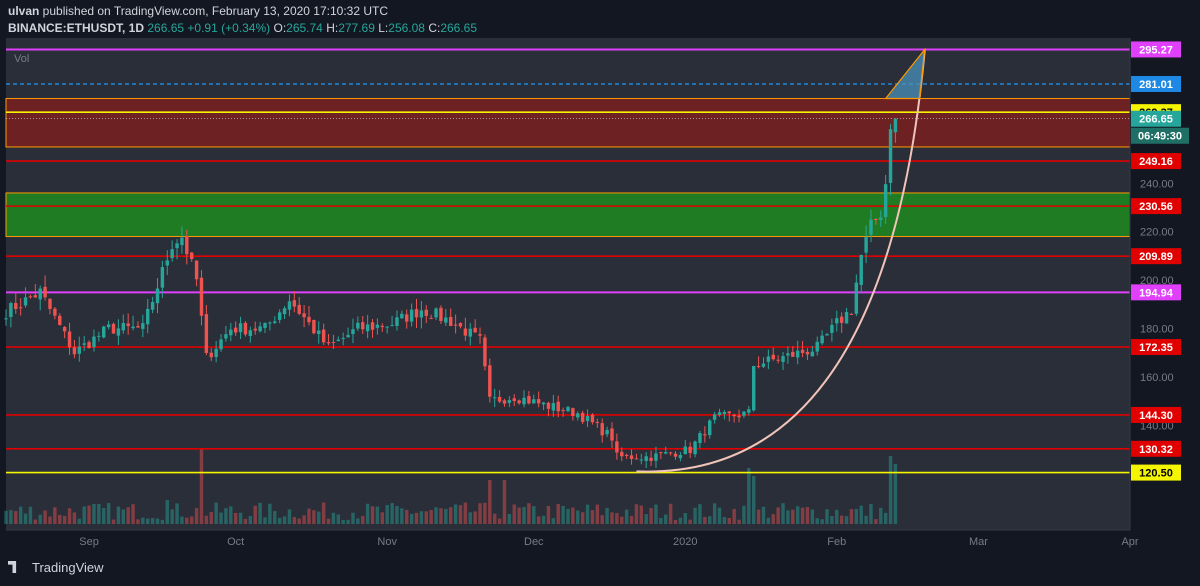 The width and height of the screenshot is (1200, 586). I want to click on high-value: 277.69, so click(356, 28).